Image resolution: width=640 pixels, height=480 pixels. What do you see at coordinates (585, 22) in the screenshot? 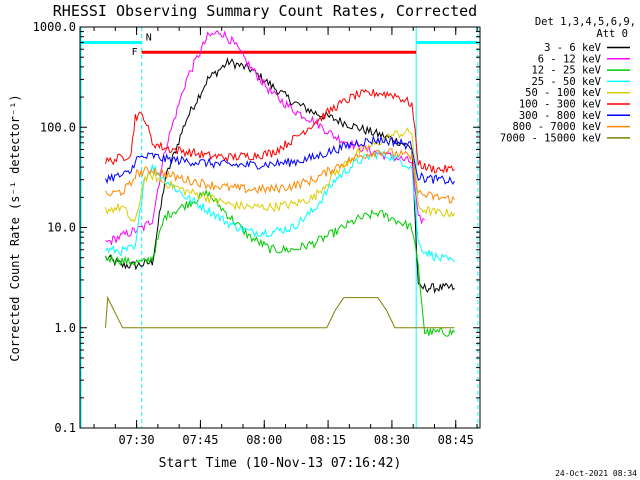
I see `legend-header-detectors: Det 1,3,4,5,6,9,` at bounding box center [585, 22].